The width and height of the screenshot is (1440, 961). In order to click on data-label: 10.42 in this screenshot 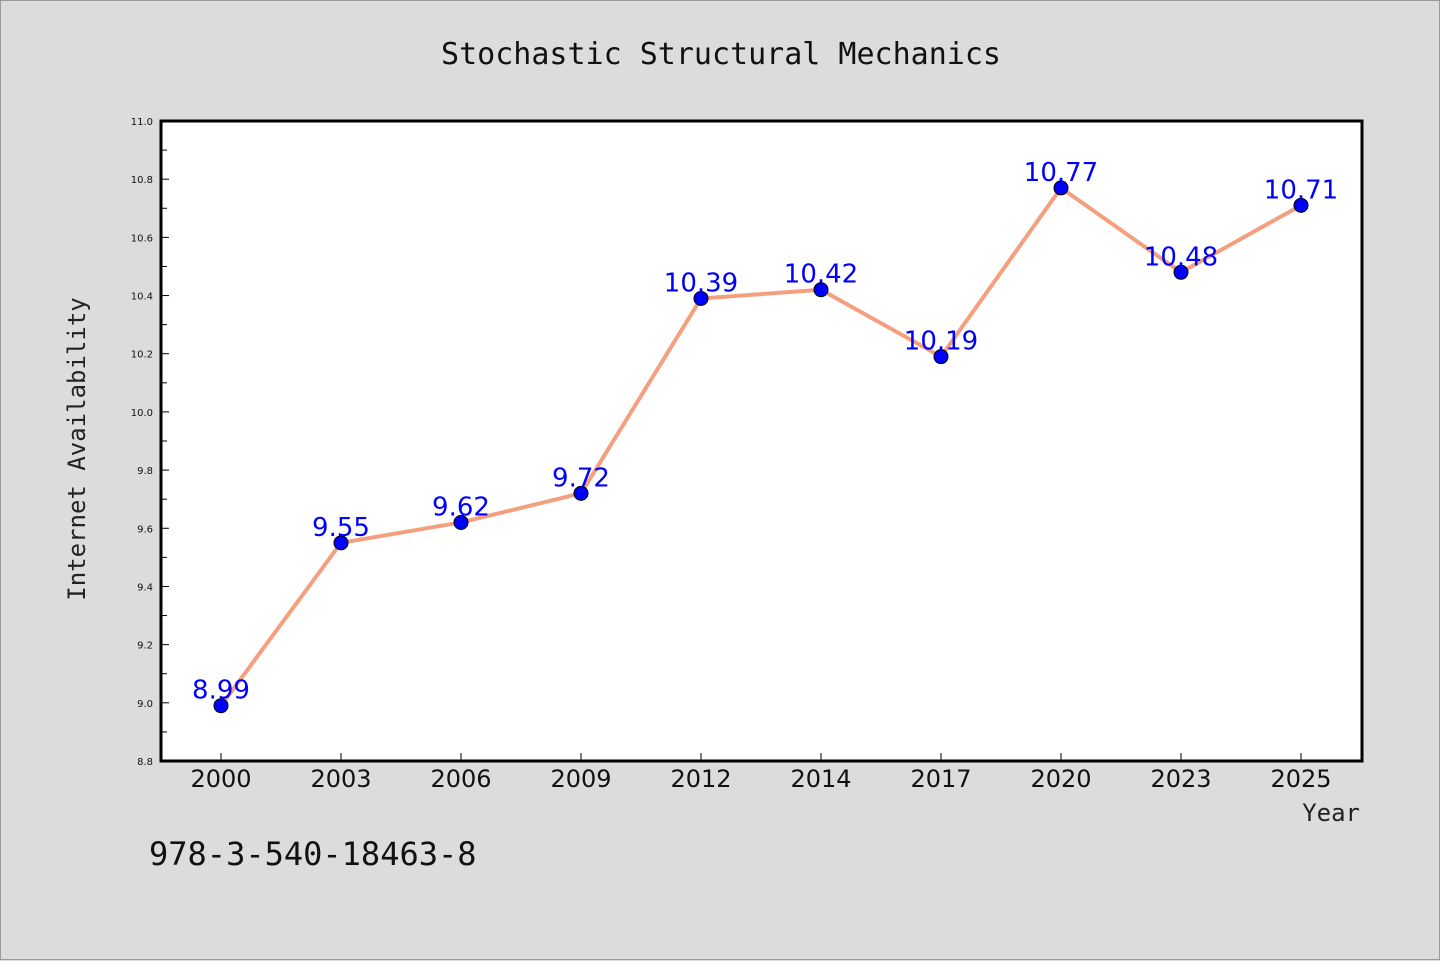, I will do `click(821, 275)`.